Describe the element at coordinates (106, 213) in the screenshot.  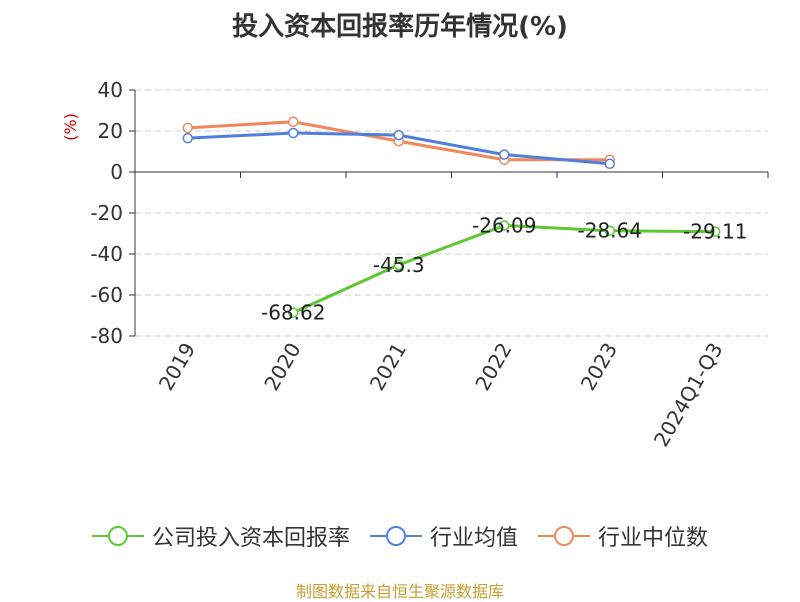
I see `y-tick-label: -20` at that location.